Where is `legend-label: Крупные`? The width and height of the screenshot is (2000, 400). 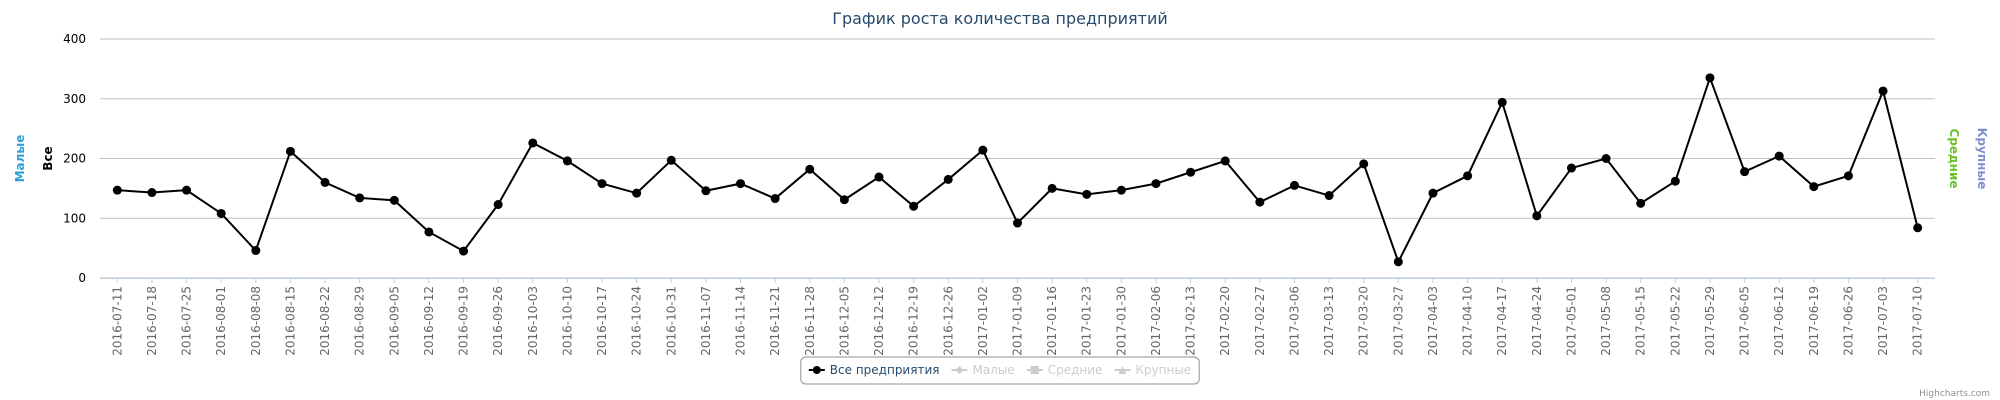
legend-label: Крупные is located at coordinates (1163, 370).